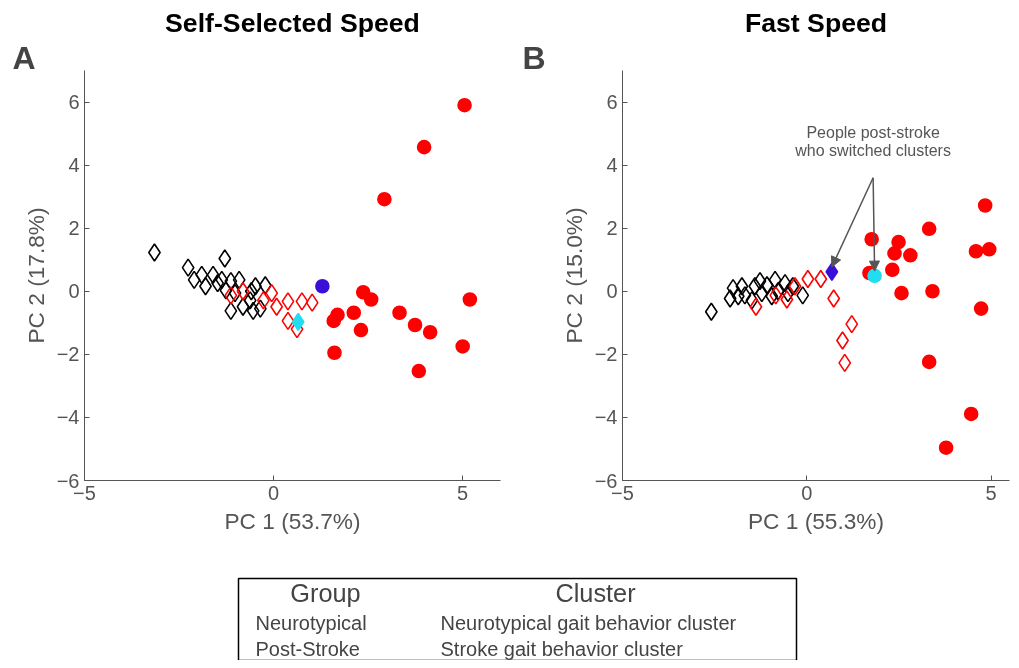 This screenshot has height=668, width=1019. What do you see at coordinates (588, 622) in the screenshot?
I see `text: Neurotypical gait behavior cluster` at bounding box center [588, 622].